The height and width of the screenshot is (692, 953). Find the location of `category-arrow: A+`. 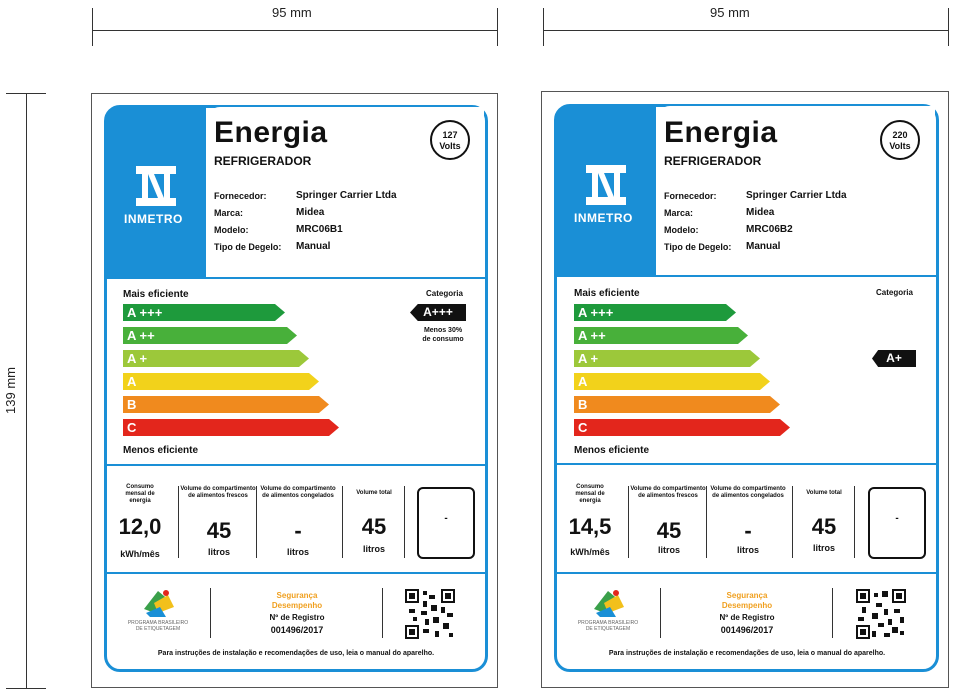

category-arrow: A+ is located at coordinates (894, 358).